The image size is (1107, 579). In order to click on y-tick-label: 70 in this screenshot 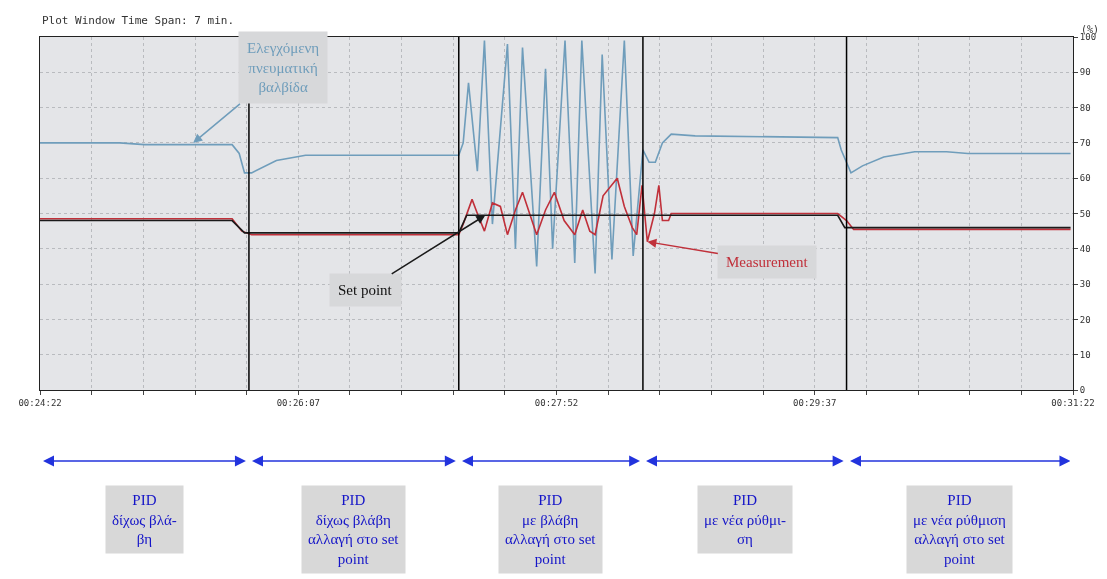, I will do `click(1085, 143)`.